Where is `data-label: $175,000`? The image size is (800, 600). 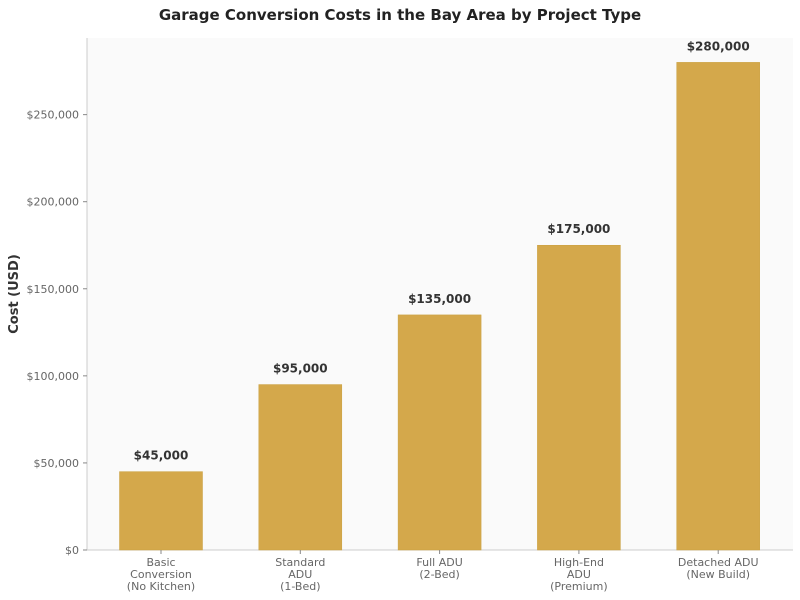
data-label: $175,000 is located at coordinates (578, 229).